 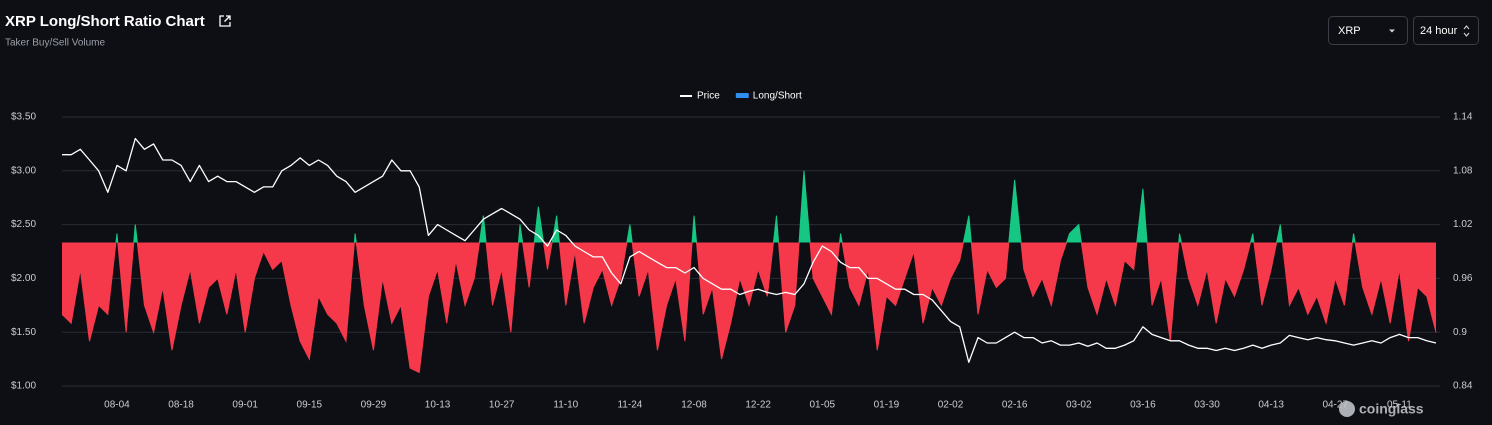 What do you see at coordinates (23, 170) in the screenshot?
I see `y-tick-label: $3.00` at bounding box center [23, 170].